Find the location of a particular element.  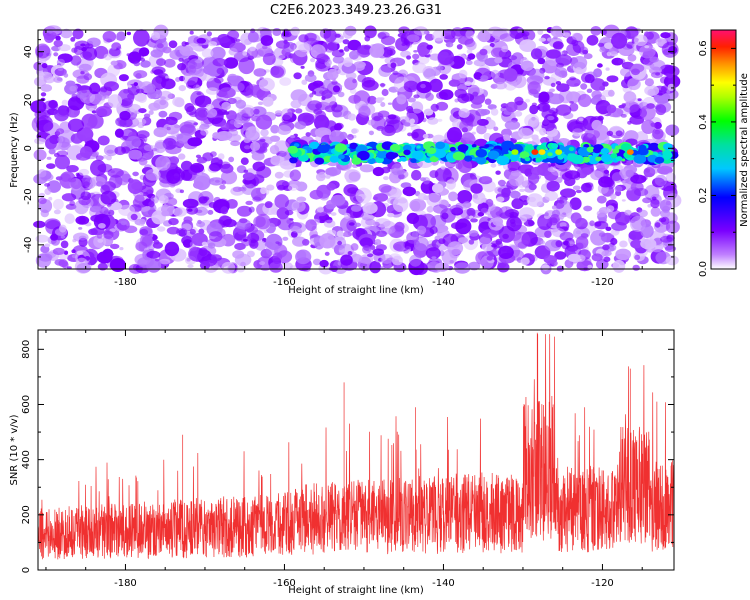

snr-xlabel: Height of straight line (km) is located at coordinates (356, 590).